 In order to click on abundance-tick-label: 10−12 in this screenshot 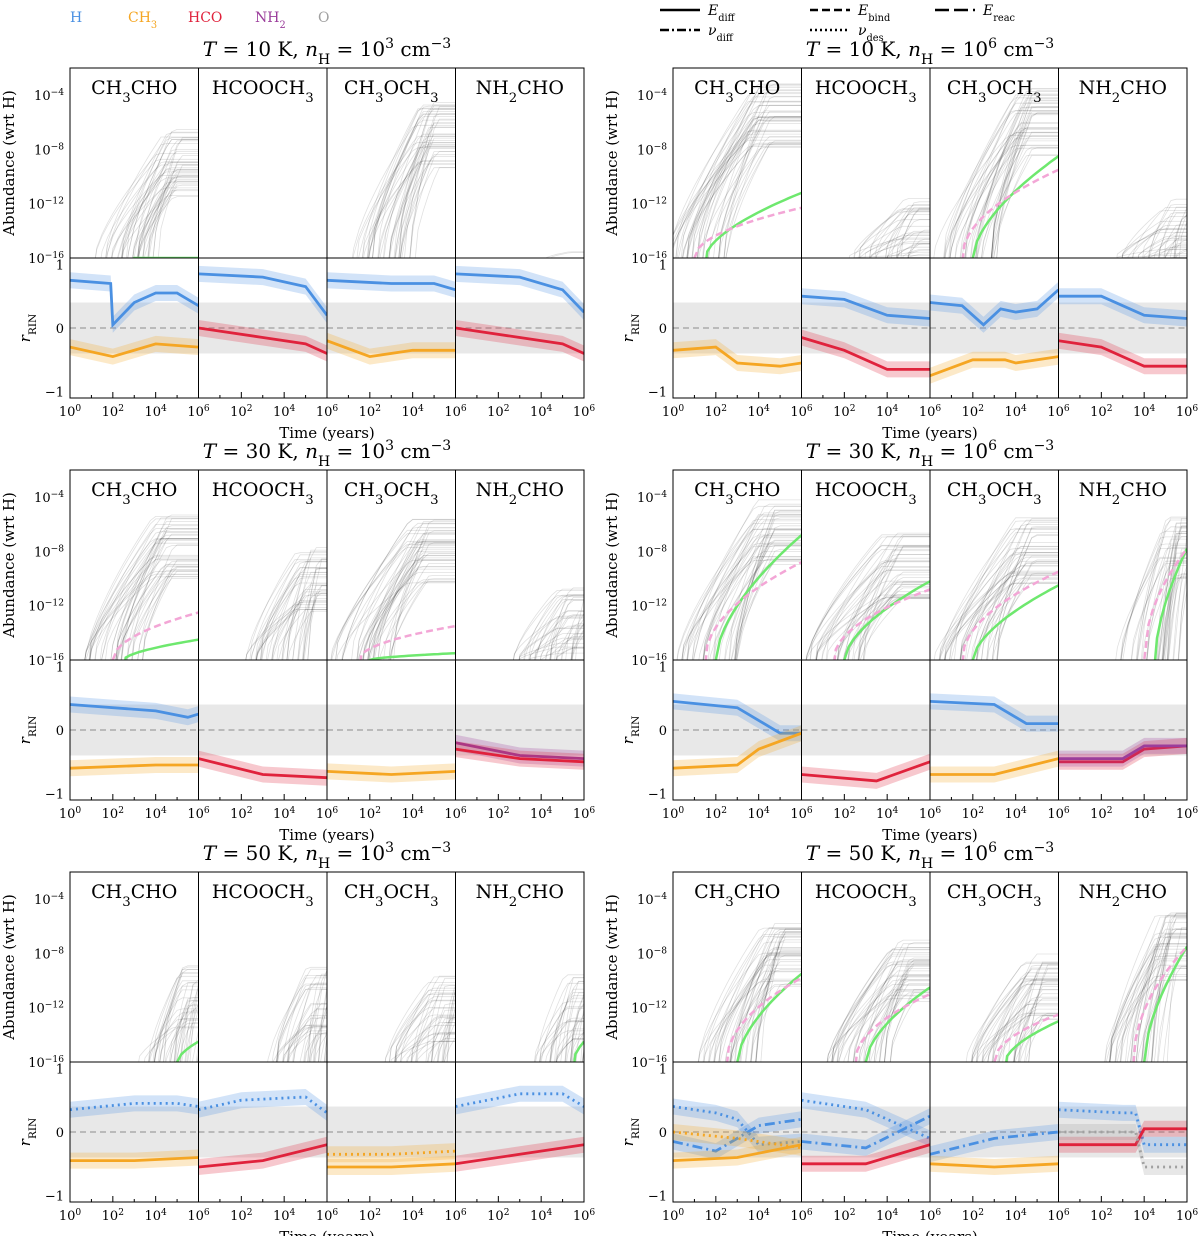, I will do `click(649, 607)`.